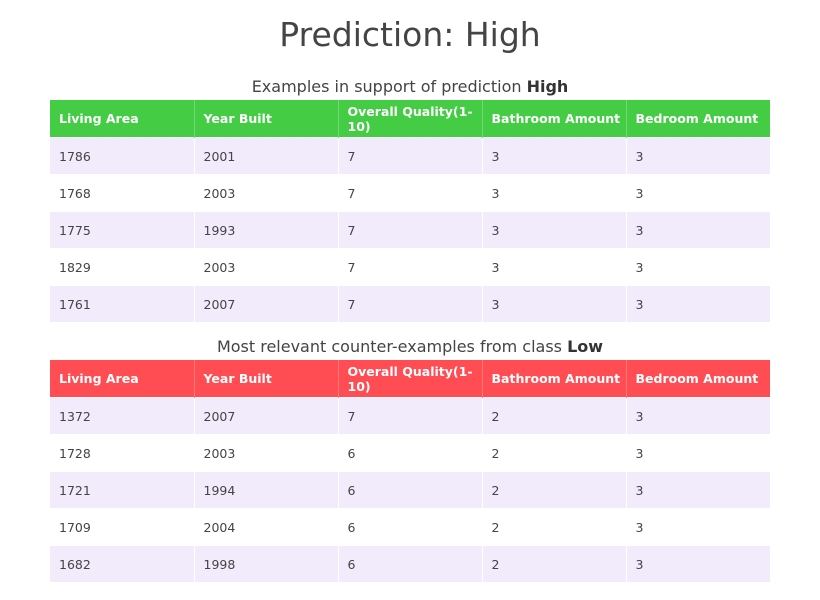 Image resolution: width=820 pixels, height=600 pixels. I want to click on table-row: 1829 2003 7 3 3, so click(410, 267).